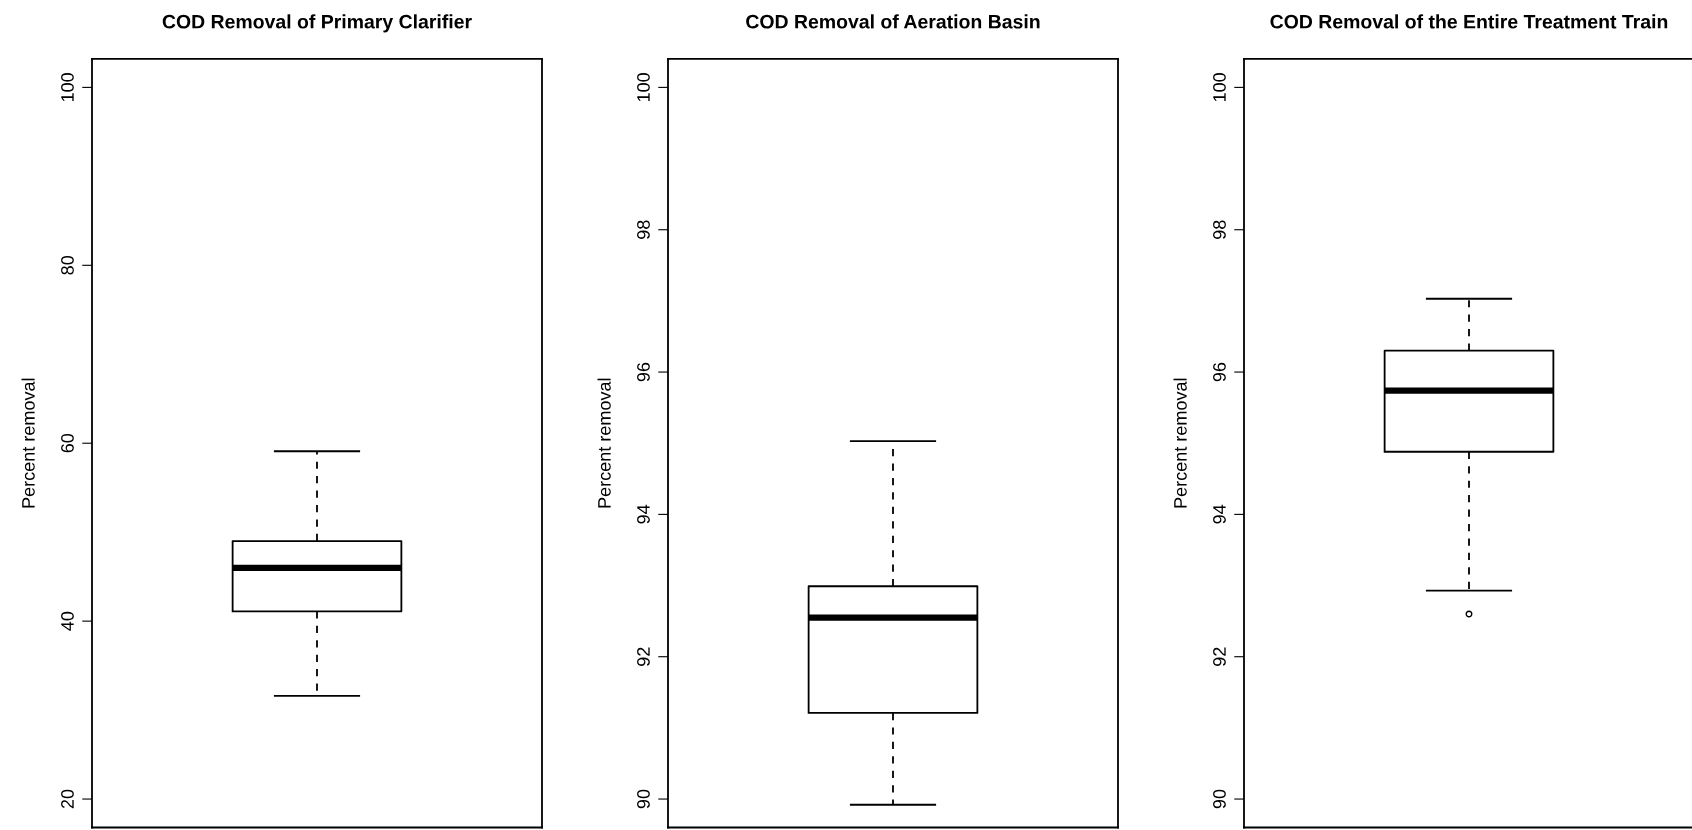  I want to click on chart-title: COD Removal of Aeration Basin, so click(893, 21).